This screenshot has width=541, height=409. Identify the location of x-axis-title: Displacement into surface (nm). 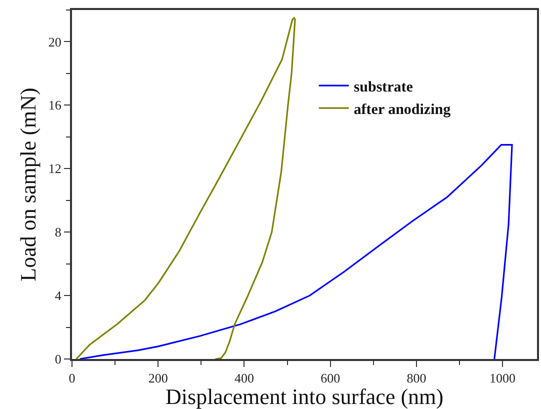
(305, 396).